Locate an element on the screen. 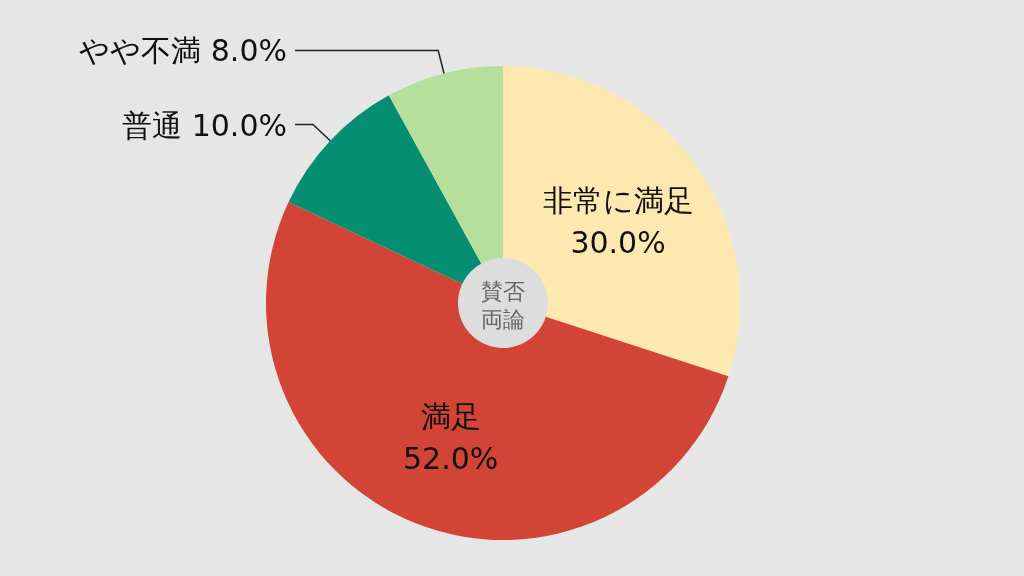  slice-label: やや不満 8.0% is located at coordinates (183, 51).